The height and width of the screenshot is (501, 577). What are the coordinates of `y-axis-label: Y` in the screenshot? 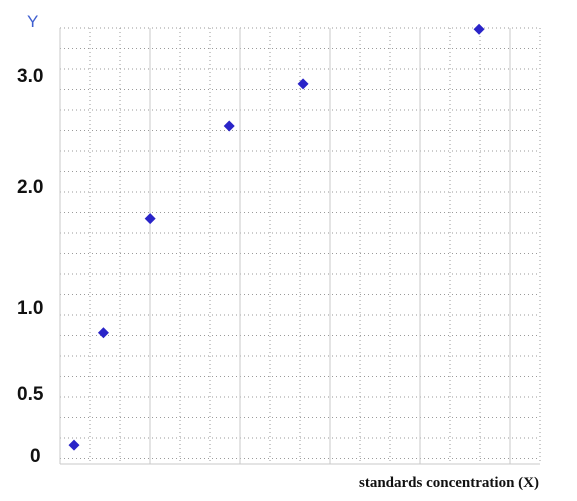 It's located at (32, 21).